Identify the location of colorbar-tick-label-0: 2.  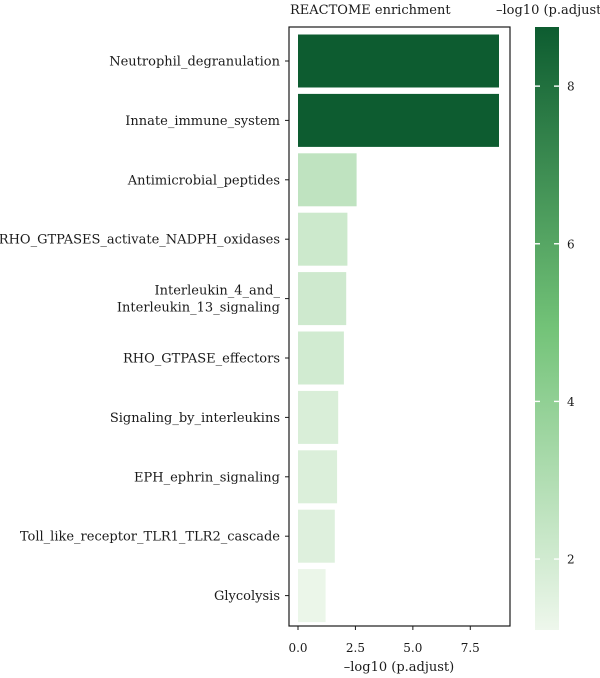
(571, 560).